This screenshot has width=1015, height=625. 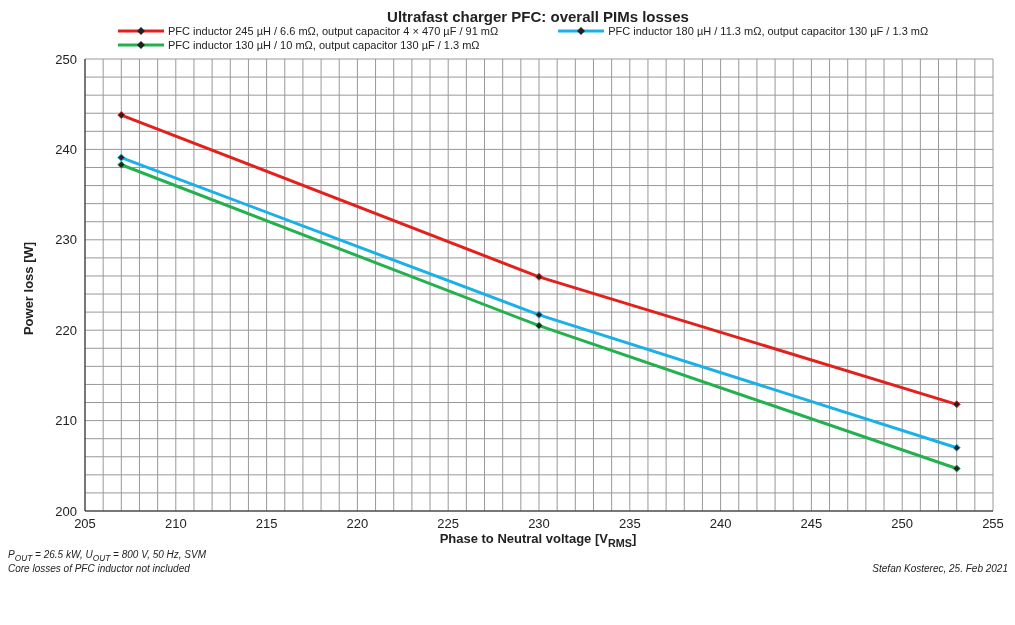 I want to click on x-tick-label: 220, so click(x=357, y=524).